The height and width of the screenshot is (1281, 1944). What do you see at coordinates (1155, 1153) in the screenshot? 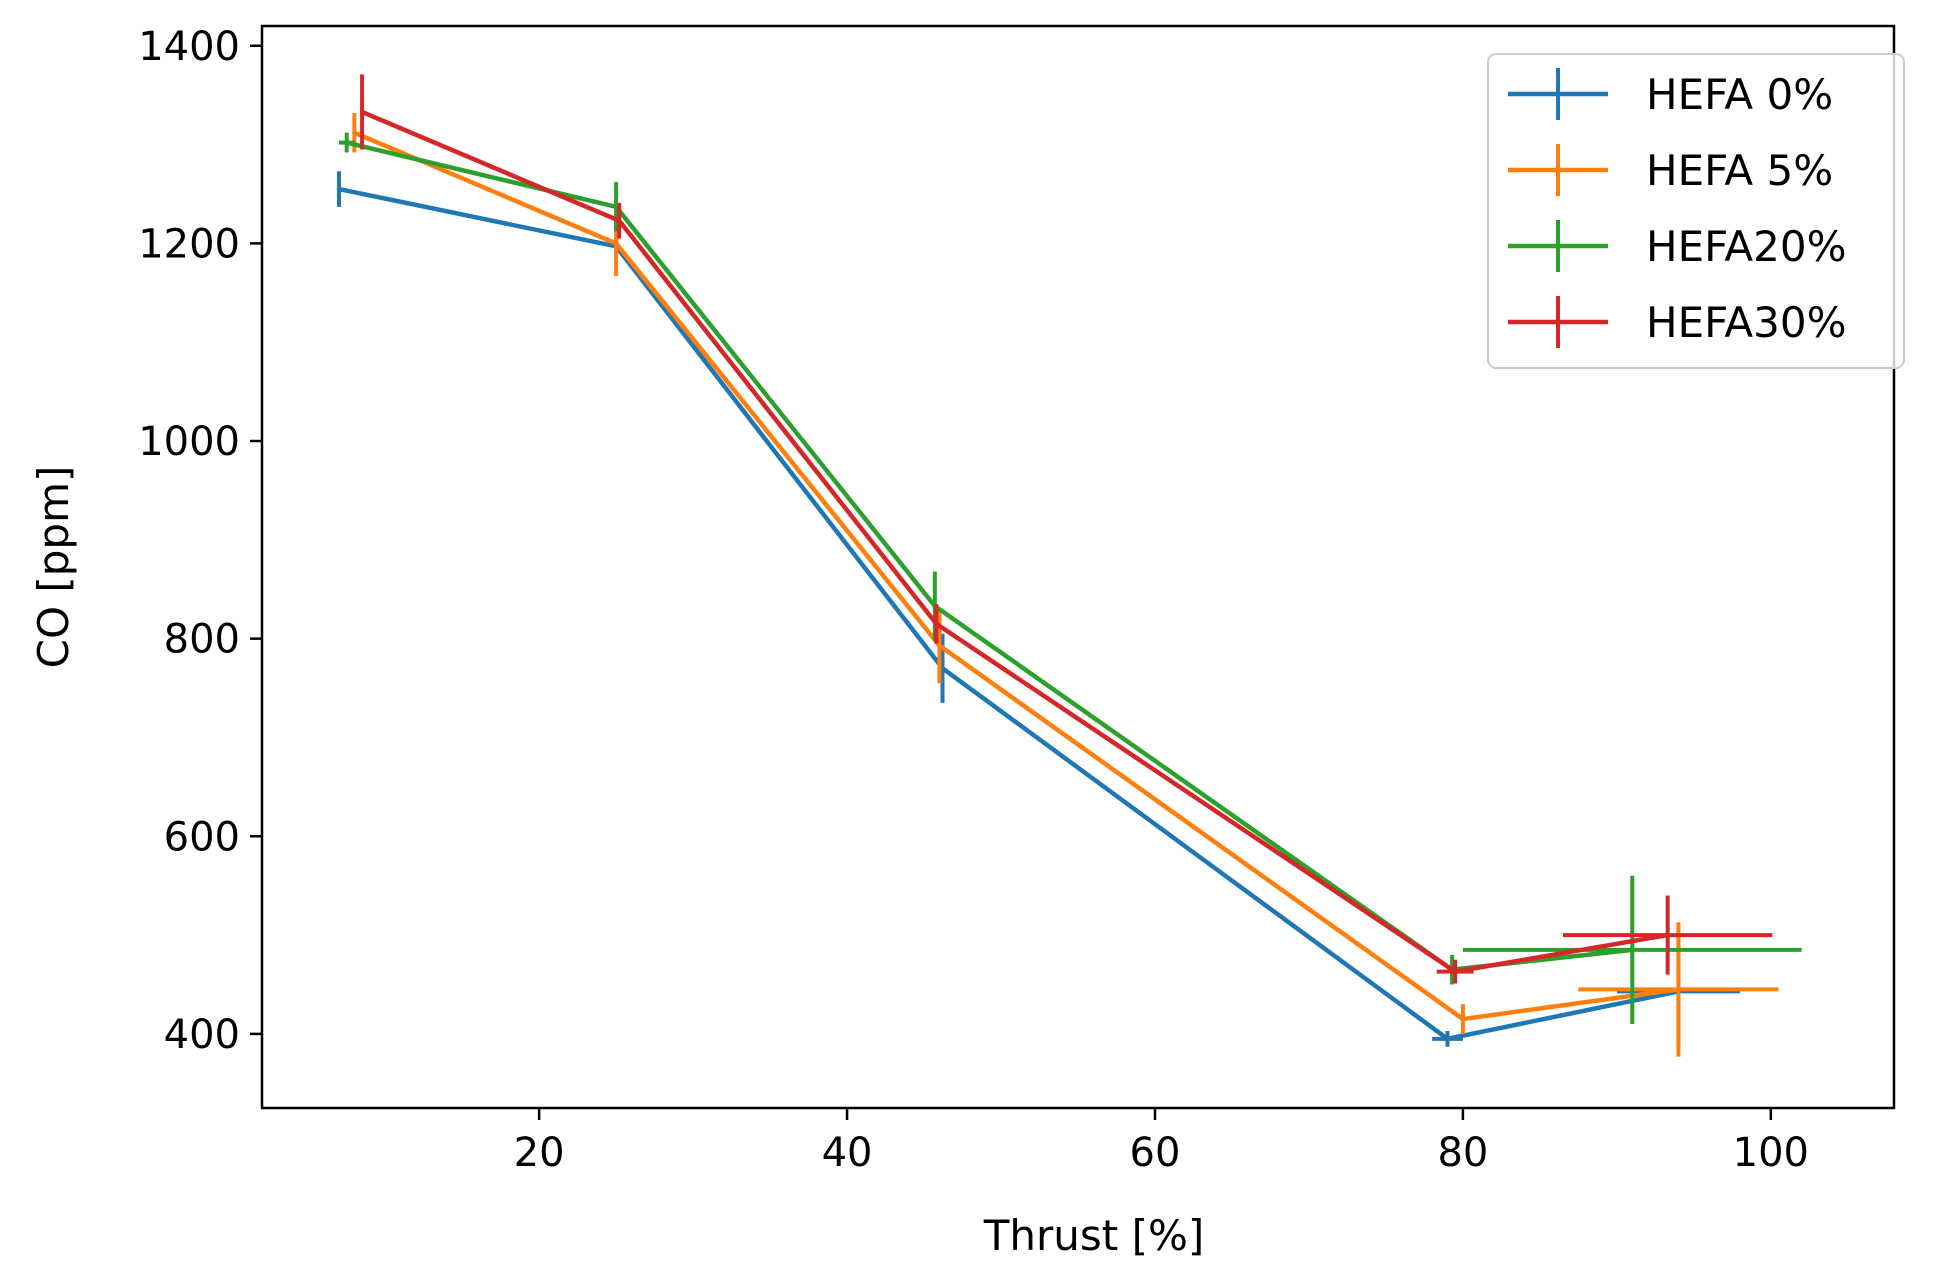
I see `x-tick-label: 60` at bounding box center [1155, 1153].